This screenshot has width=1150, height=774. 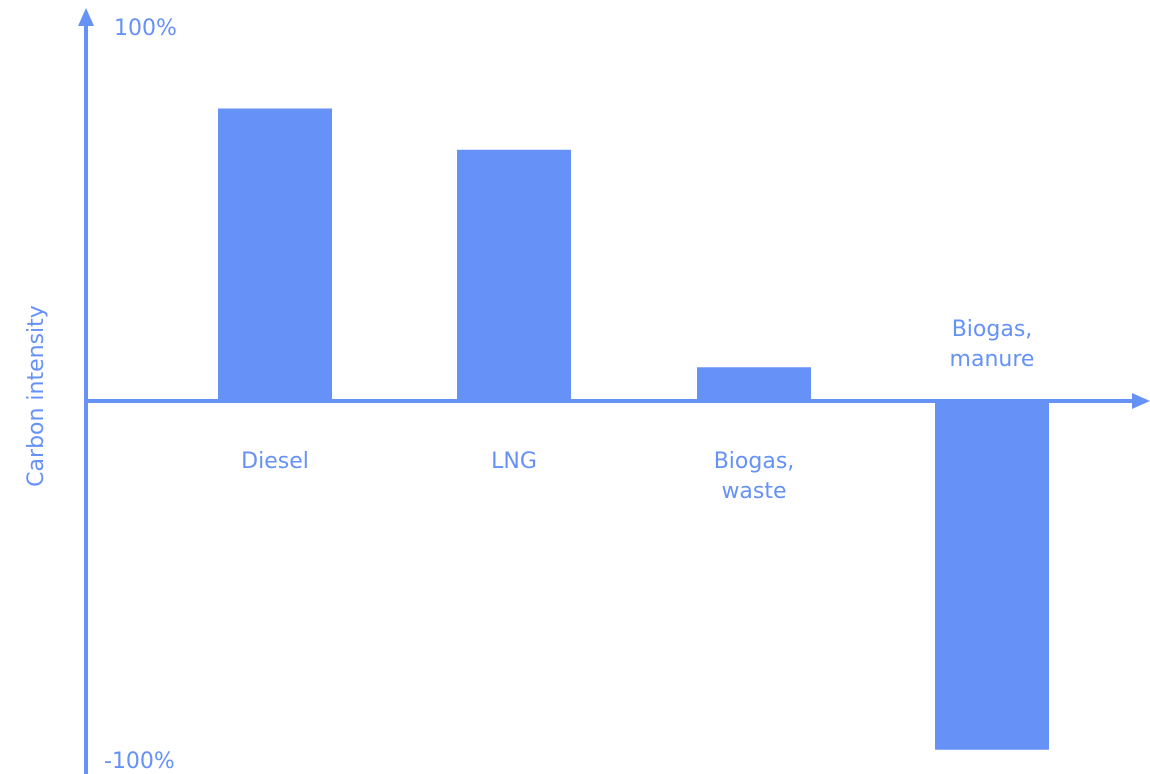 I want to click on category-label-line: LNG, so click(x=514, y=461).